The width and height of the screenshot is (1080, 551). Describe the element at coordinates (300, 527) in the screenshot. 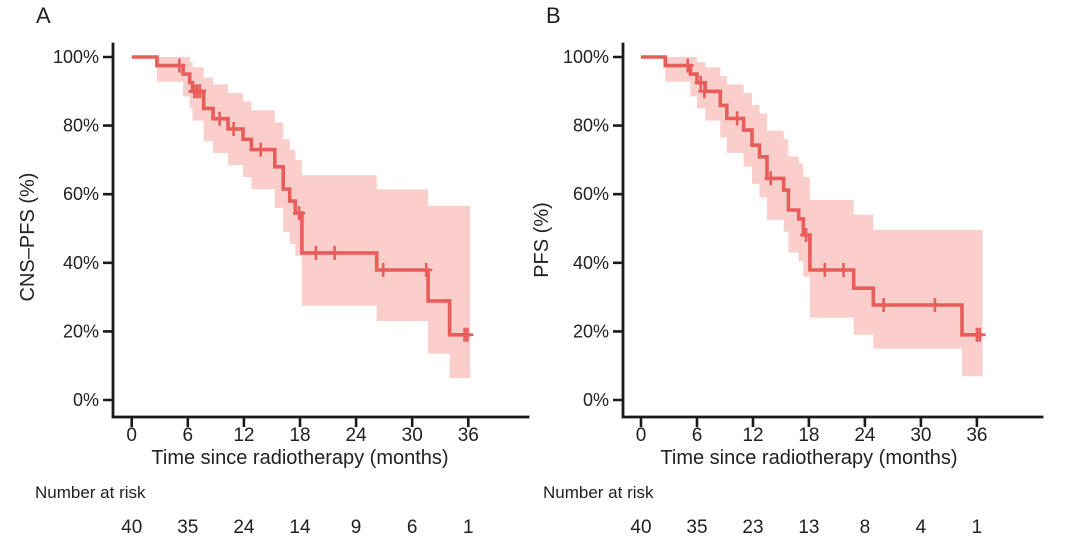

I see `risk-number: 14` at that location.